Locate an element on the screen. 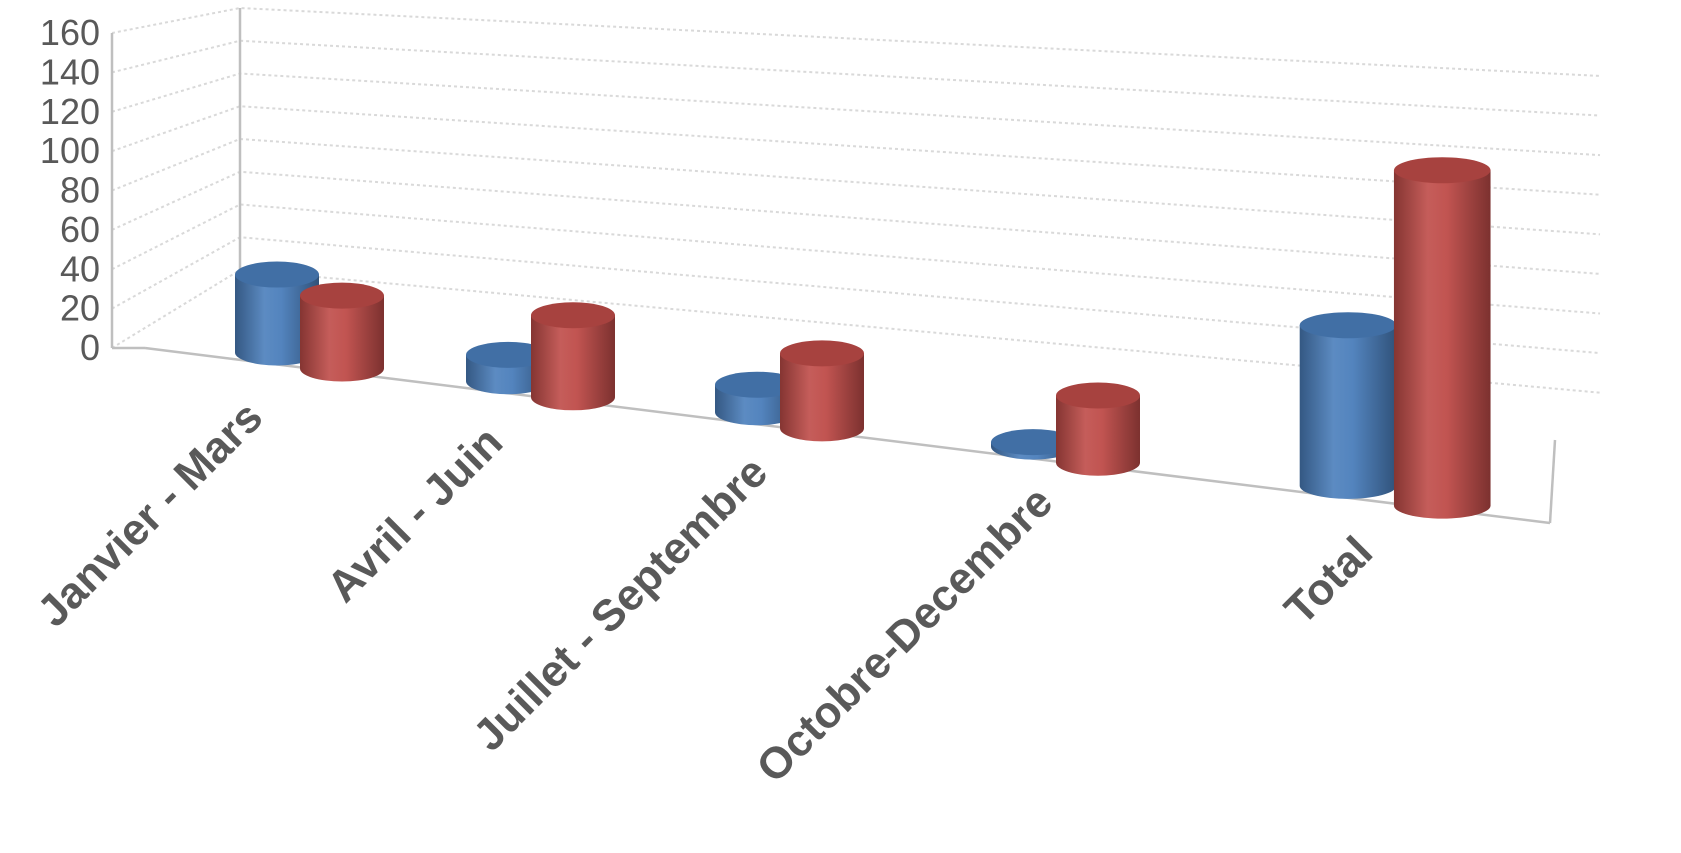 The image size is (1681, 853). y-tick-label: 100 is located at coordinates (70, 150).